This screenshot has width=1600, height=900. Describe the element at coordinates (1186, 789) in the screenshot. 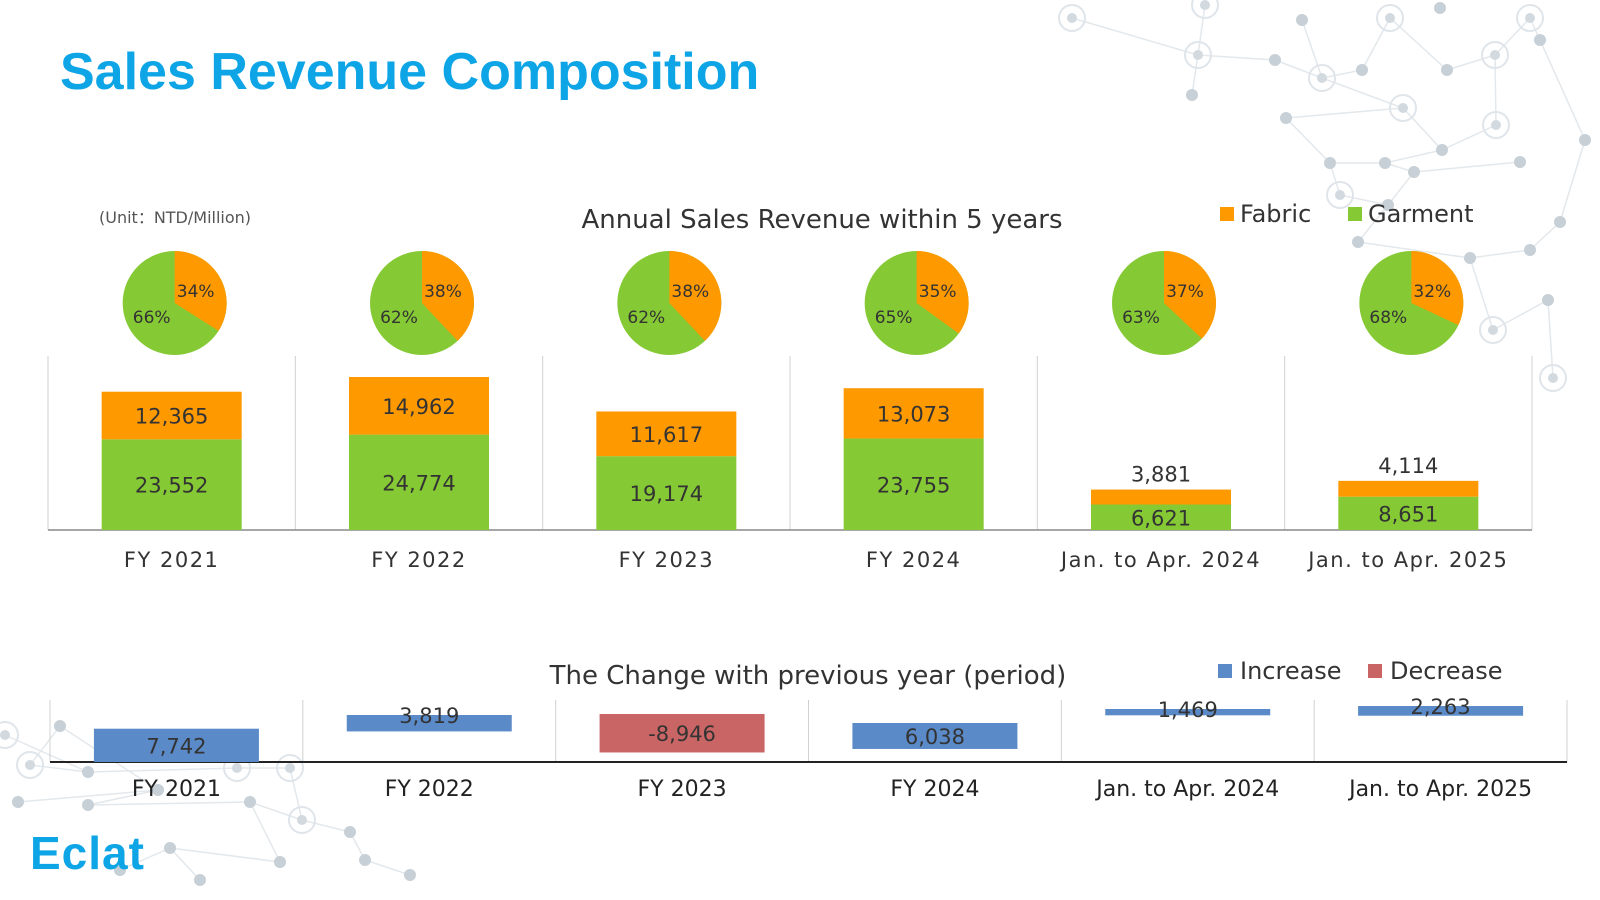

I see `change-x-tick-label: Jan. to Apr. 2024` at that location.